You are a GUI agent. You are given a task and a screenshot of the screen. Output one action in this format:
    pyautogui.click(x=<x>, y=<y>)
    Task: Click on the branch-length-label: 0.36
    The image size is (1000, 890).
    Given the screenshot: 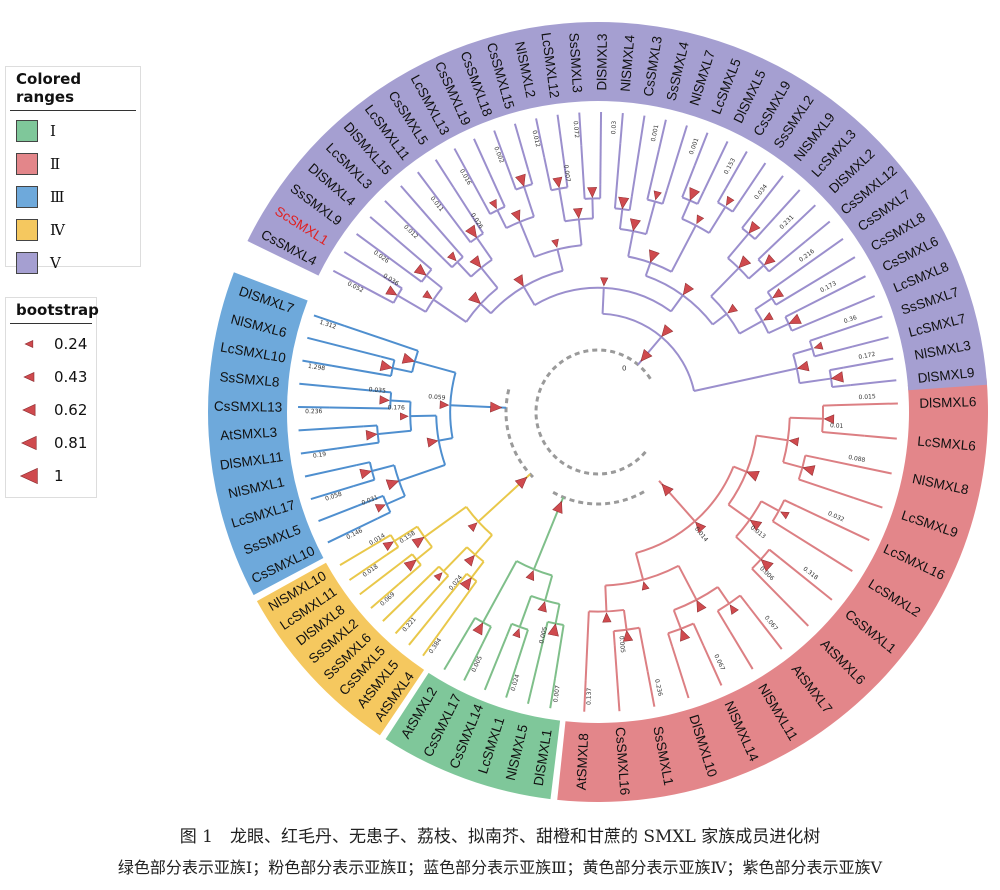 What is the action you would take?
    pyautogui.click(x=850, y=319)
    